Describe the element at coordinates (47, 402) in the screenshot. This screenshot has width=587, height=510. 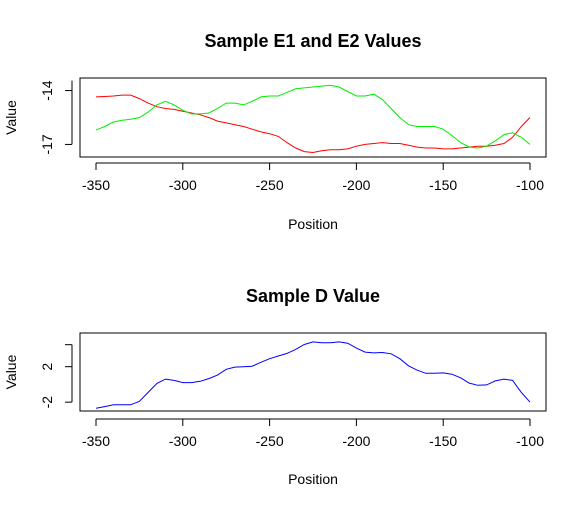
I see `y-tick-label: -2` at that location.